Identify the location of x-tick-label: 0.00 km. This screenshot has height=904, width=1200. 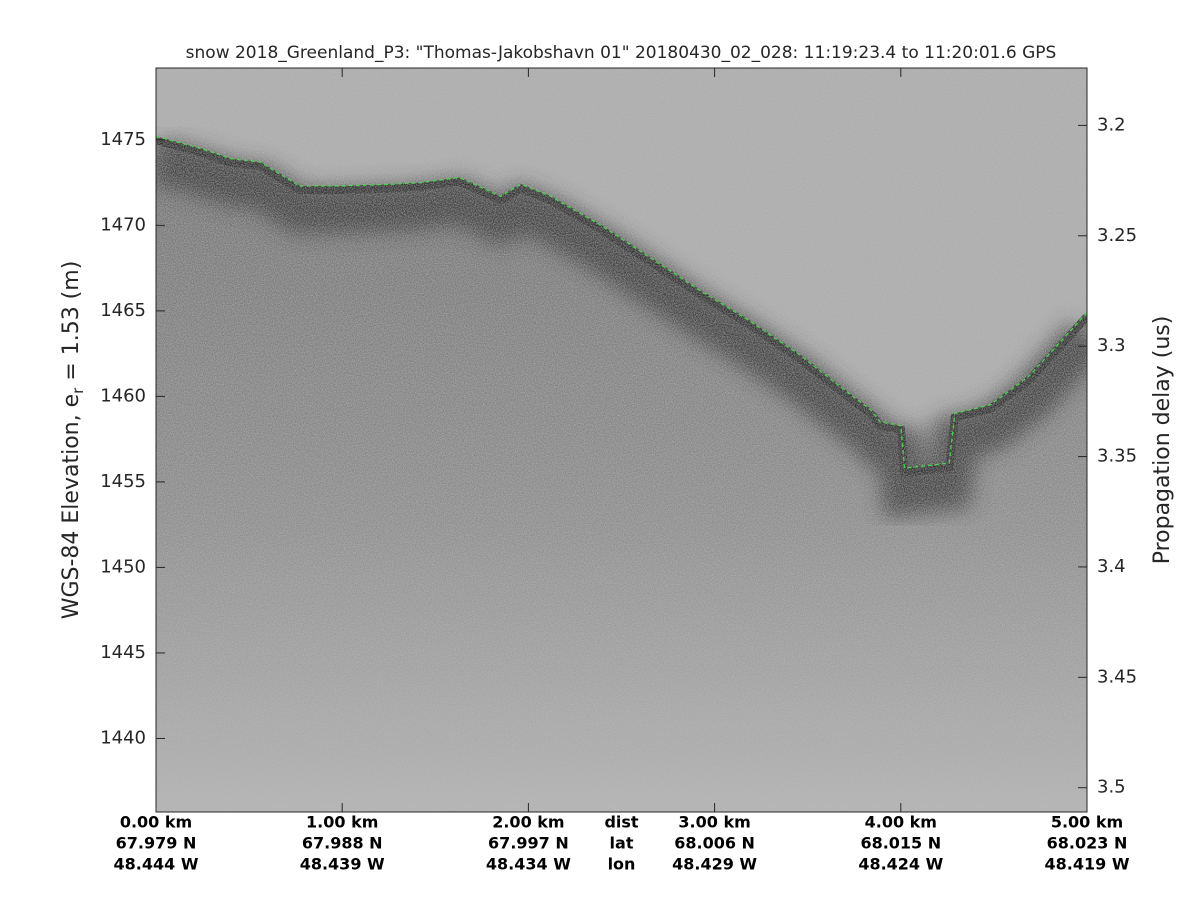
(156, 822).